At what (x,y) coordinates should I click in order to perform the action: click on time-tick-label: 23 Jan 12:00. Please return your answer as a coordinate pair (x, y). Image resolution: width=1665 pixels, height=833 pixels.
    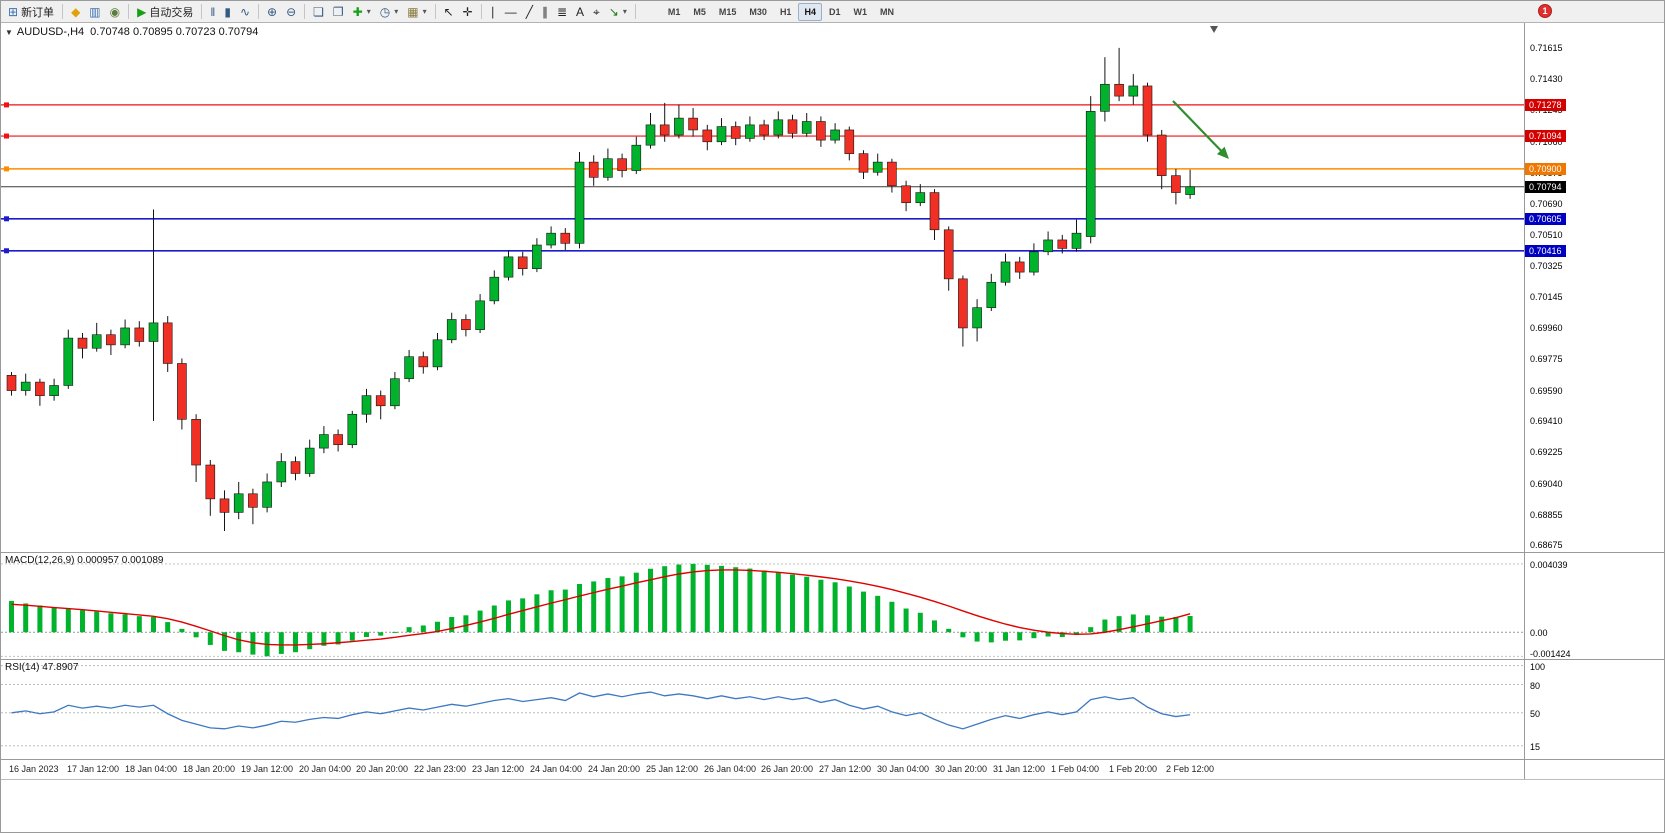
    Looking at the image, I should click on (498, 769).